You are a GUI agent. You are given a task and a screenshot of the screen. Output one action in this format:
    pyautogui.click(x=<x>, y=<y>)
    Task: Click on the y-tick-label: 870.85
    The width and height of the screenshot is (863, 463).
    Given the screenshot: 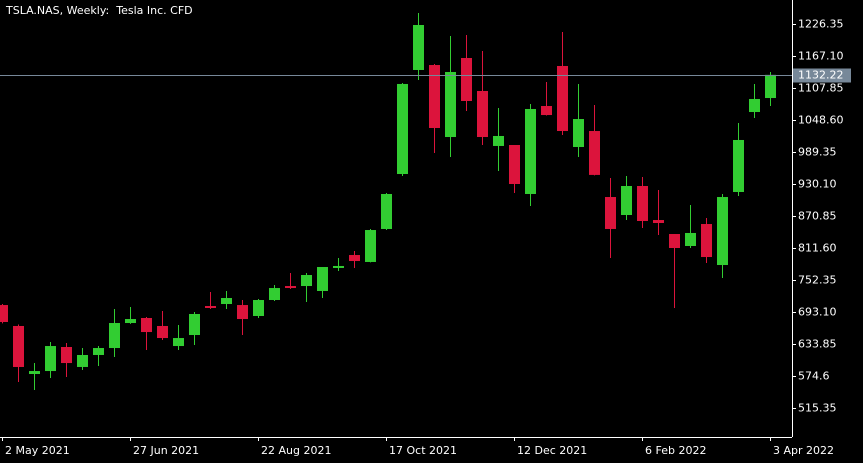 What is the action you would take?
    pyautogui.click(x=817, y=216)
    